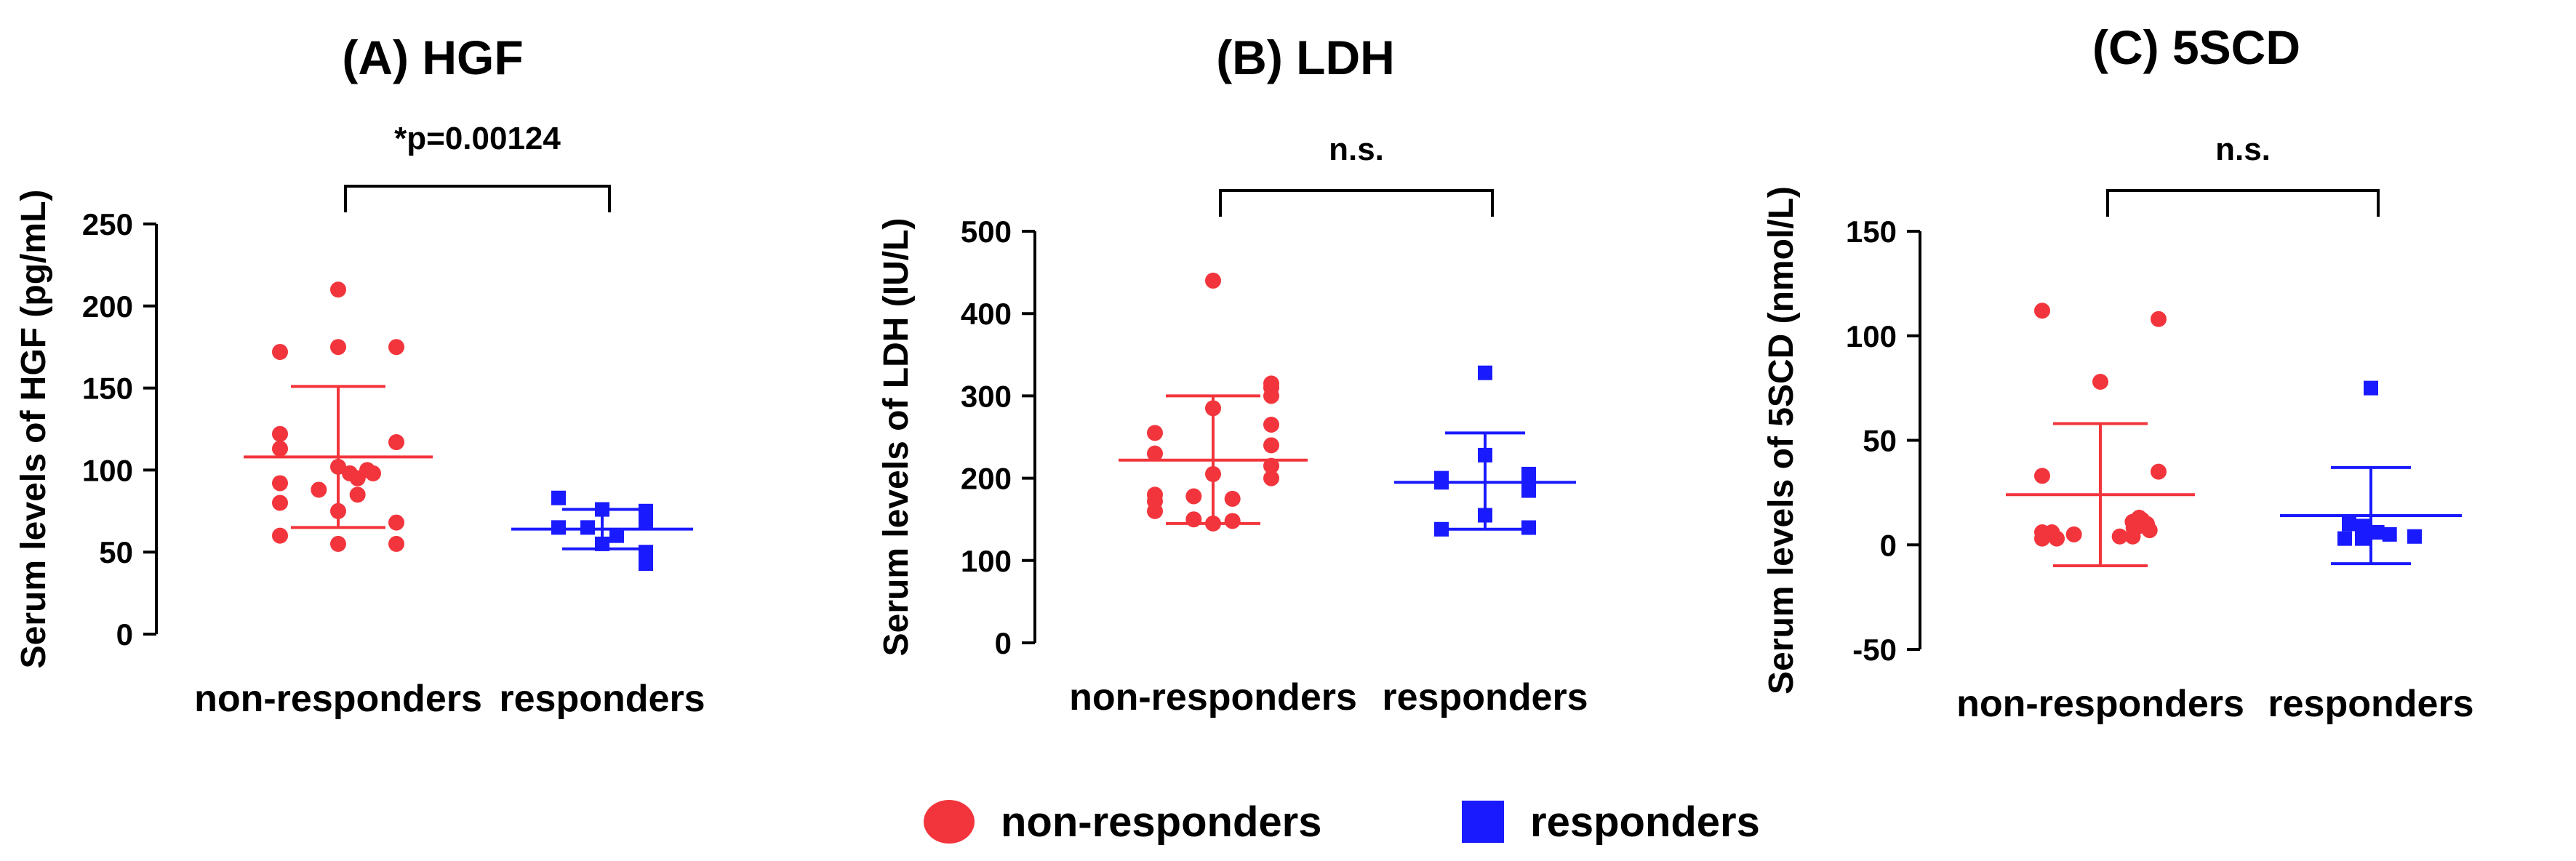 The width and height of the screenshot is (2576, 861). I want to click on chart-title: (C) 5SCD, so click(2196, 47).